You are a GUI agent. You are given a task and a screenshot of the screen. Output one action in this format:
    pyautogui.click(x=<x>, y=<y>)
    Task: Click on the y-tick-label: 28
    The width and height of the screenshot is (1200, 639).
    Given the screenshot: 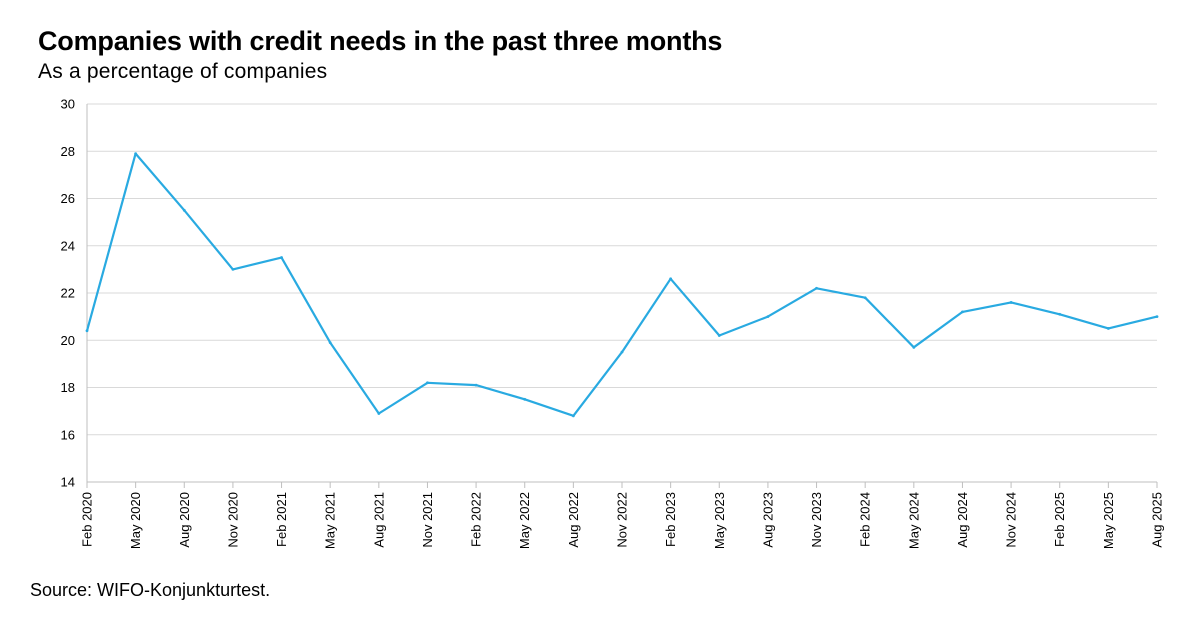 What is the action you would take?
    pyautogui.click(x=68, y=151)
    